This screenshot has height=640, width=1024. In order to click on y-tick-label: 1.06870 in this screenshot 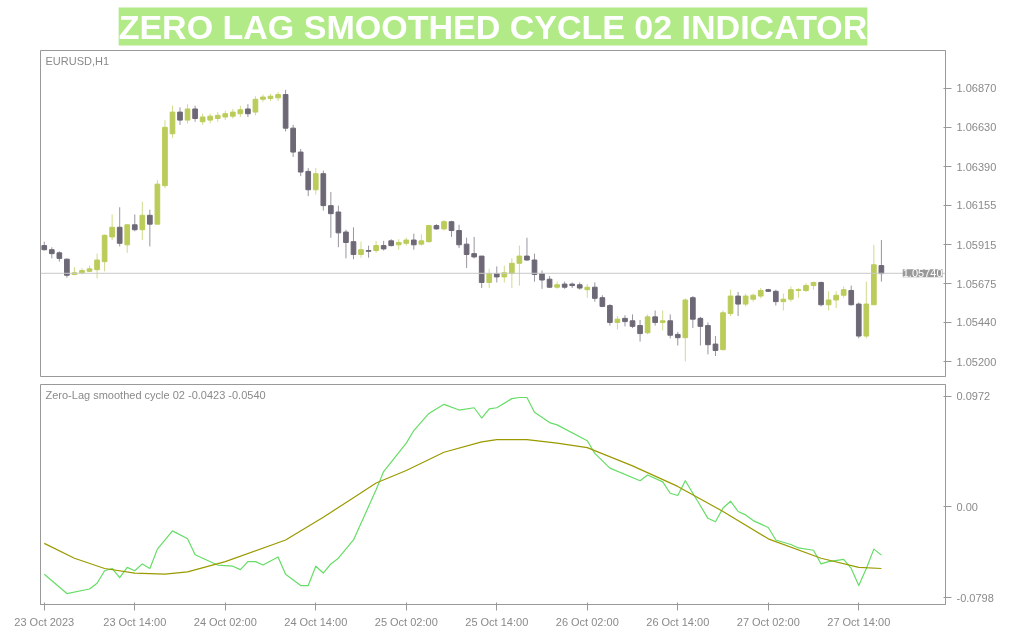, I will do `click(976, 88)`.